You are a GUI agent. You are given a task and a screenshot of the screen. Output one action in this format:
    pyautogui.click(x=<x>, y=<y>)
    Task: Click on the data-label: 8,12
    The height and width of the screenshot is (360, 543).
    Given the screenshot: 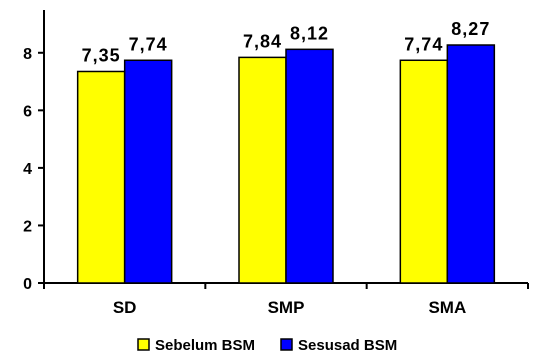 What is the action you would take?
    pyautogui.click(x=309, y=33)
    